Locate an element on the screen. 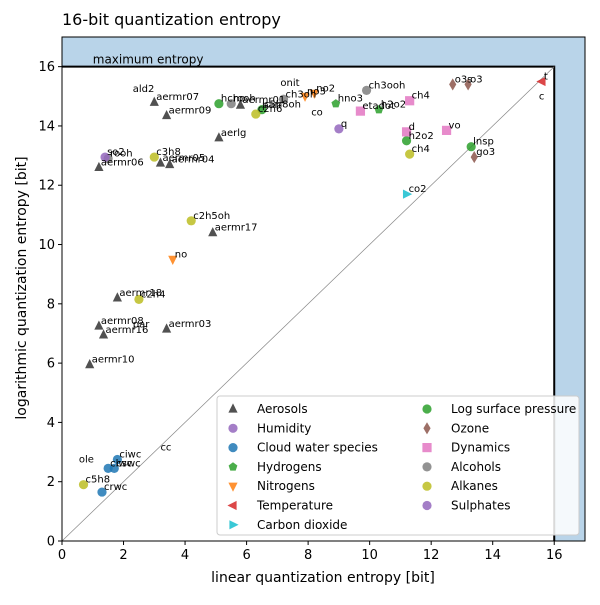 The height and width of the screenshot is (605, 600). point-label: aermr18 is located at coordinates (140, 293).